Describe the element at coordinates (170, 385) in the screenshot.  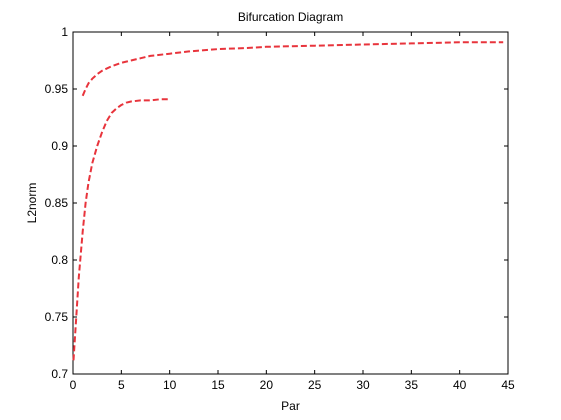
I see `x-tick-label: 10` at that location.